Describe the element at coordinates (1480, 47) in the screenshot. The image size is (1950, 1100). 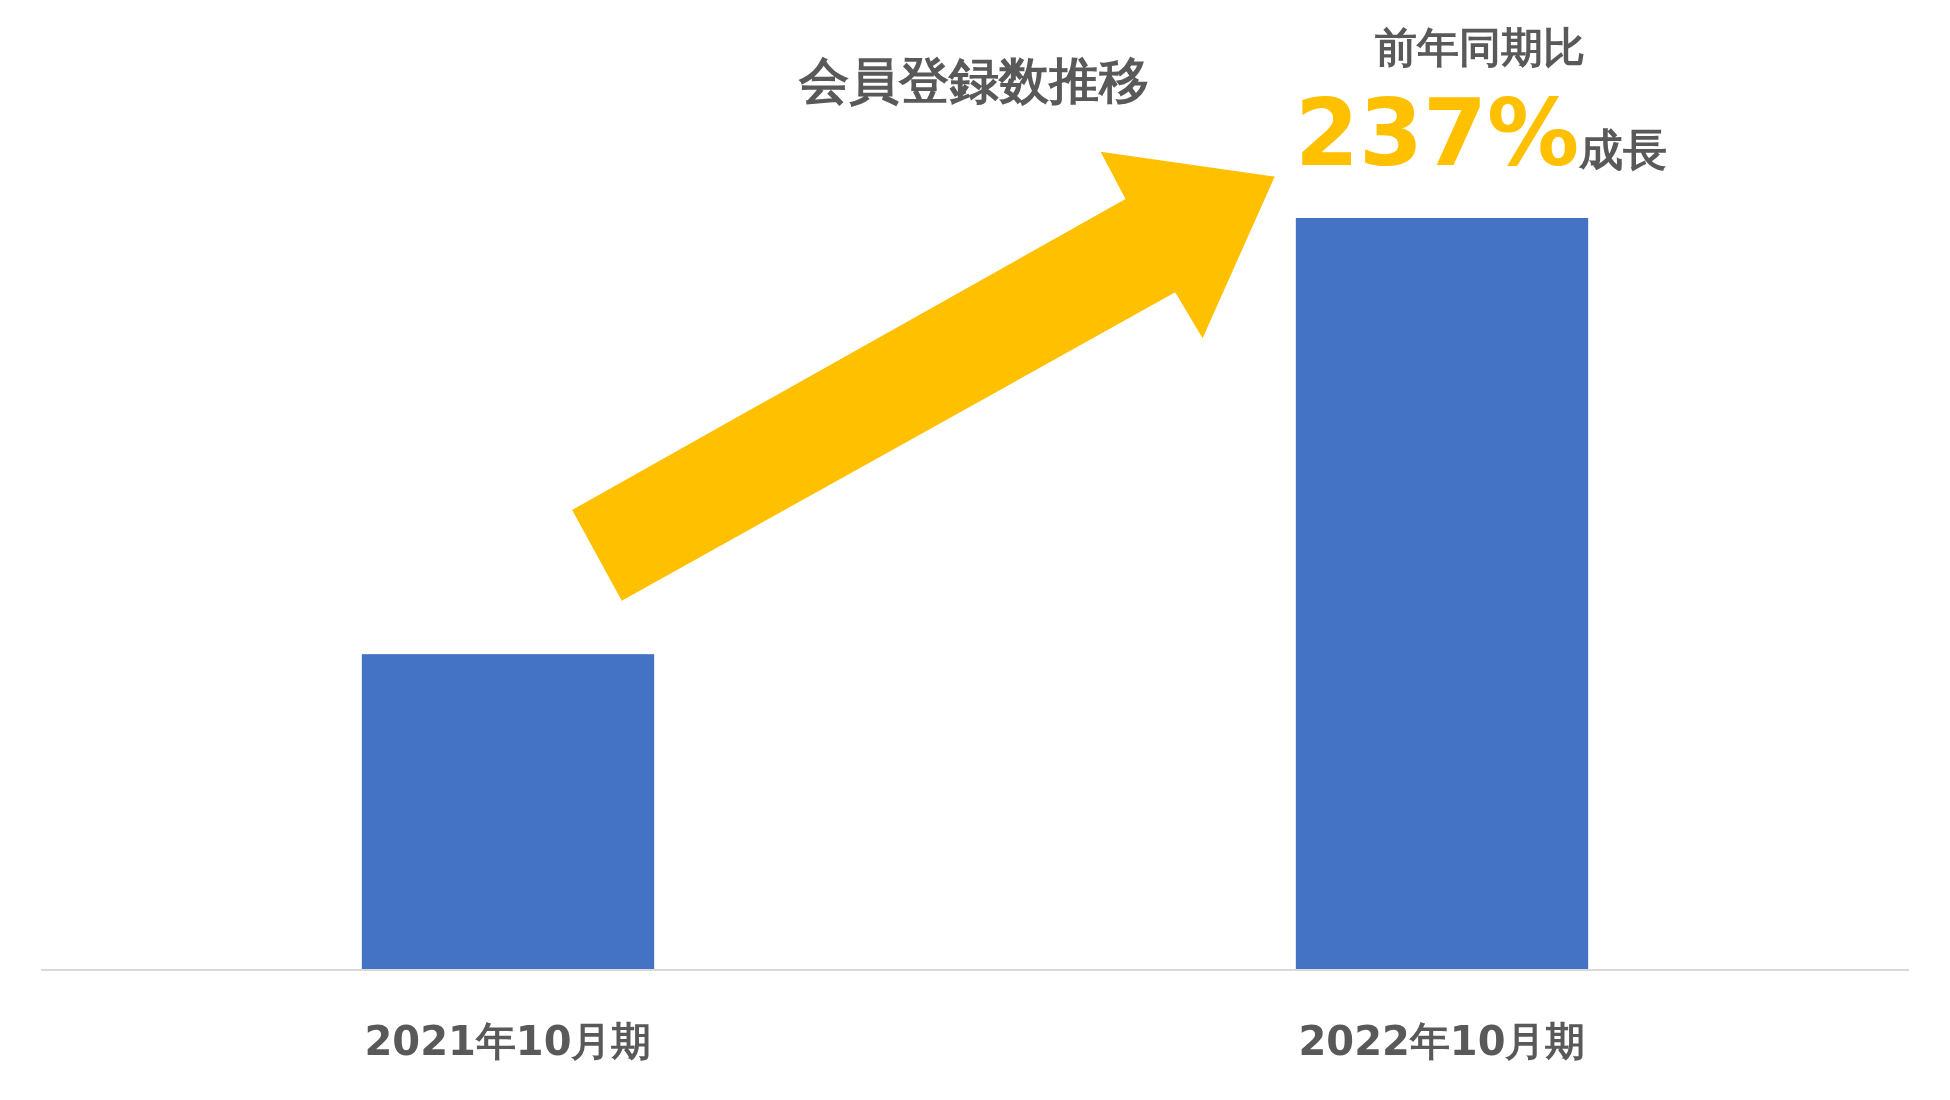
I see `text: 前年同期比` at that location.